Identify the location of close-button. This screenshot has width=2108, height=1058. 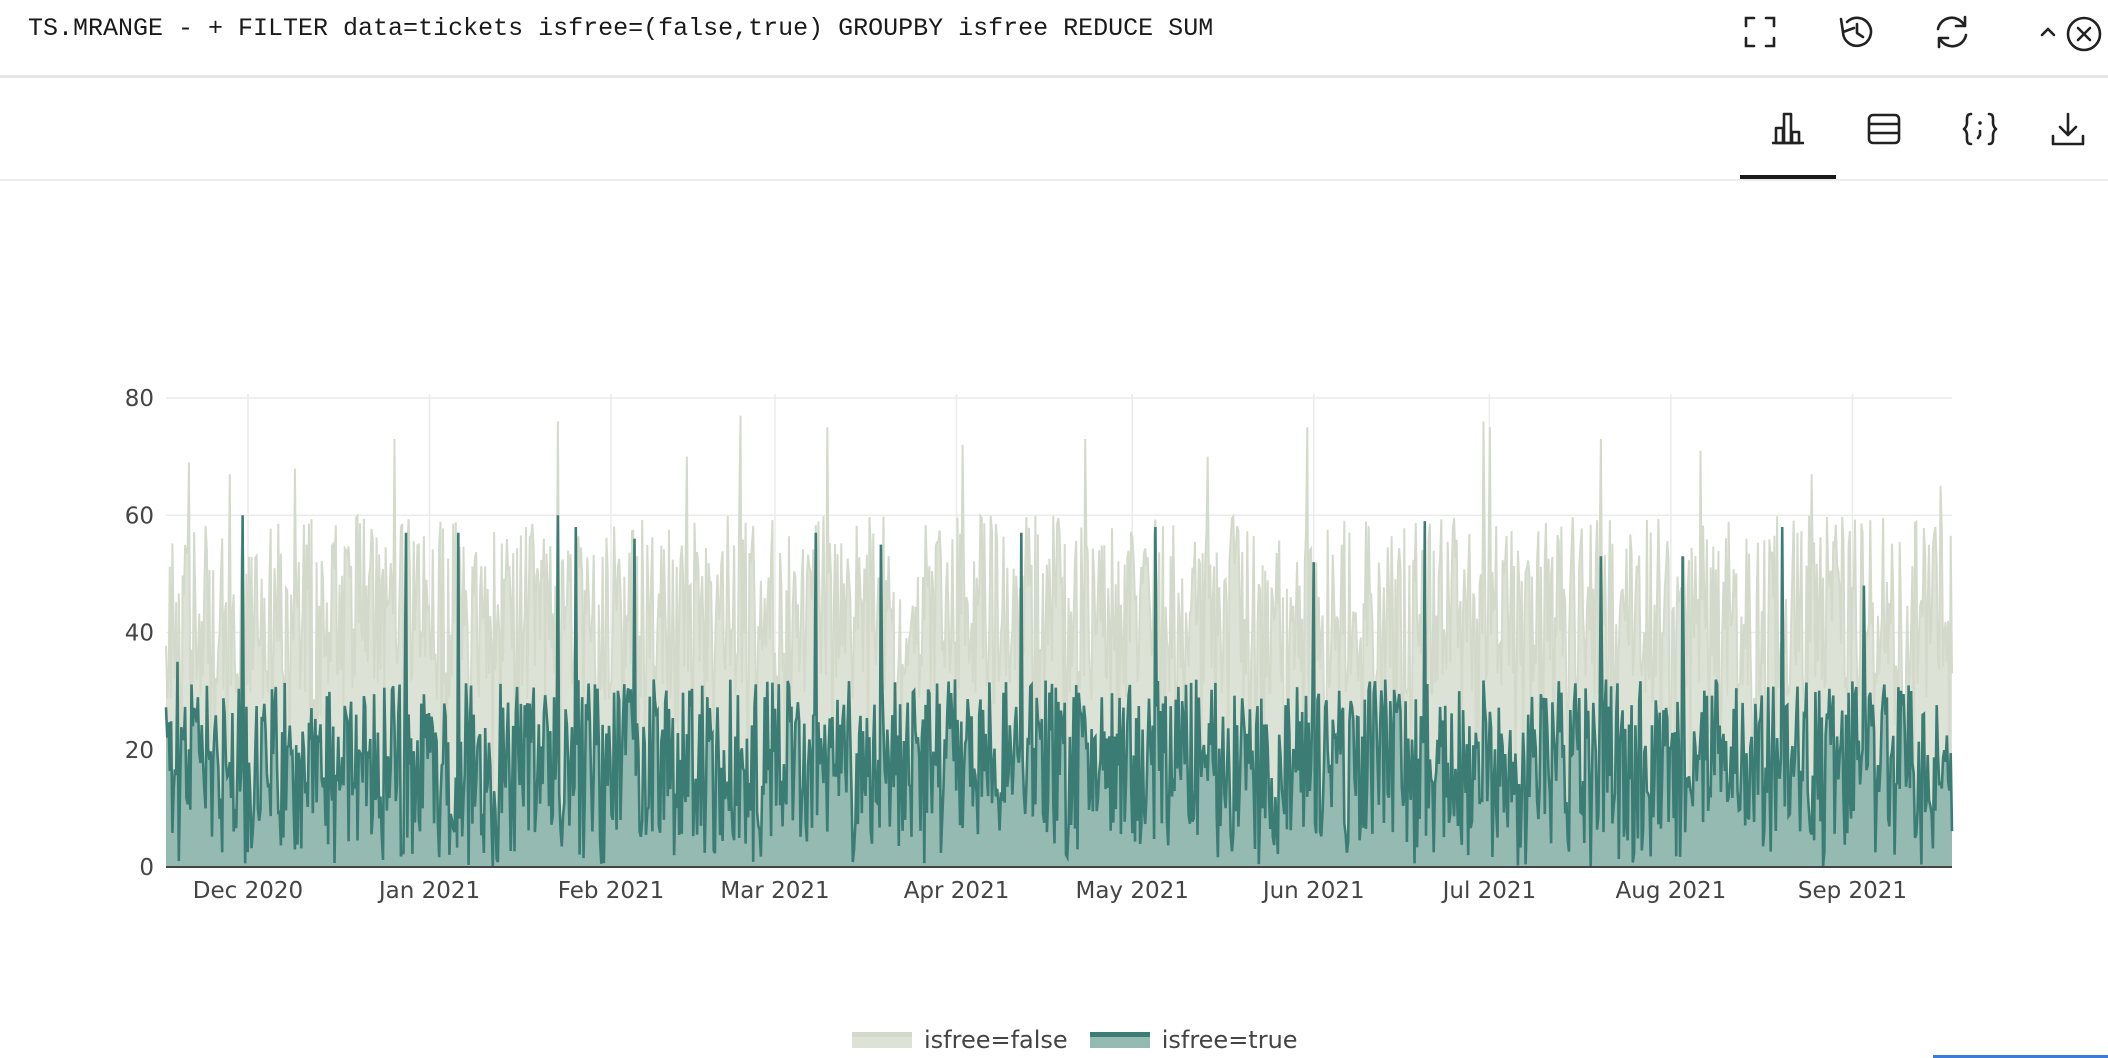
(2082, 32).